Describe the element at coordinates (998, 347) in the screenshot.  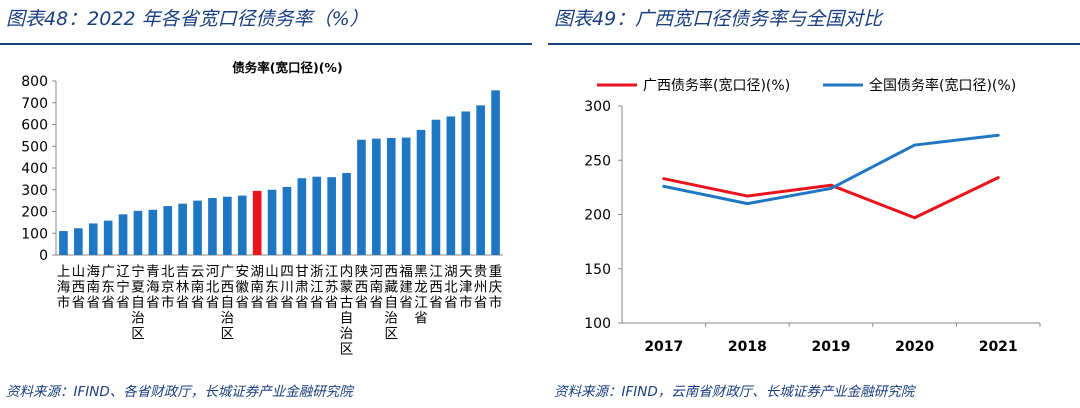
I see `x-tick-label: 2021` at that location.